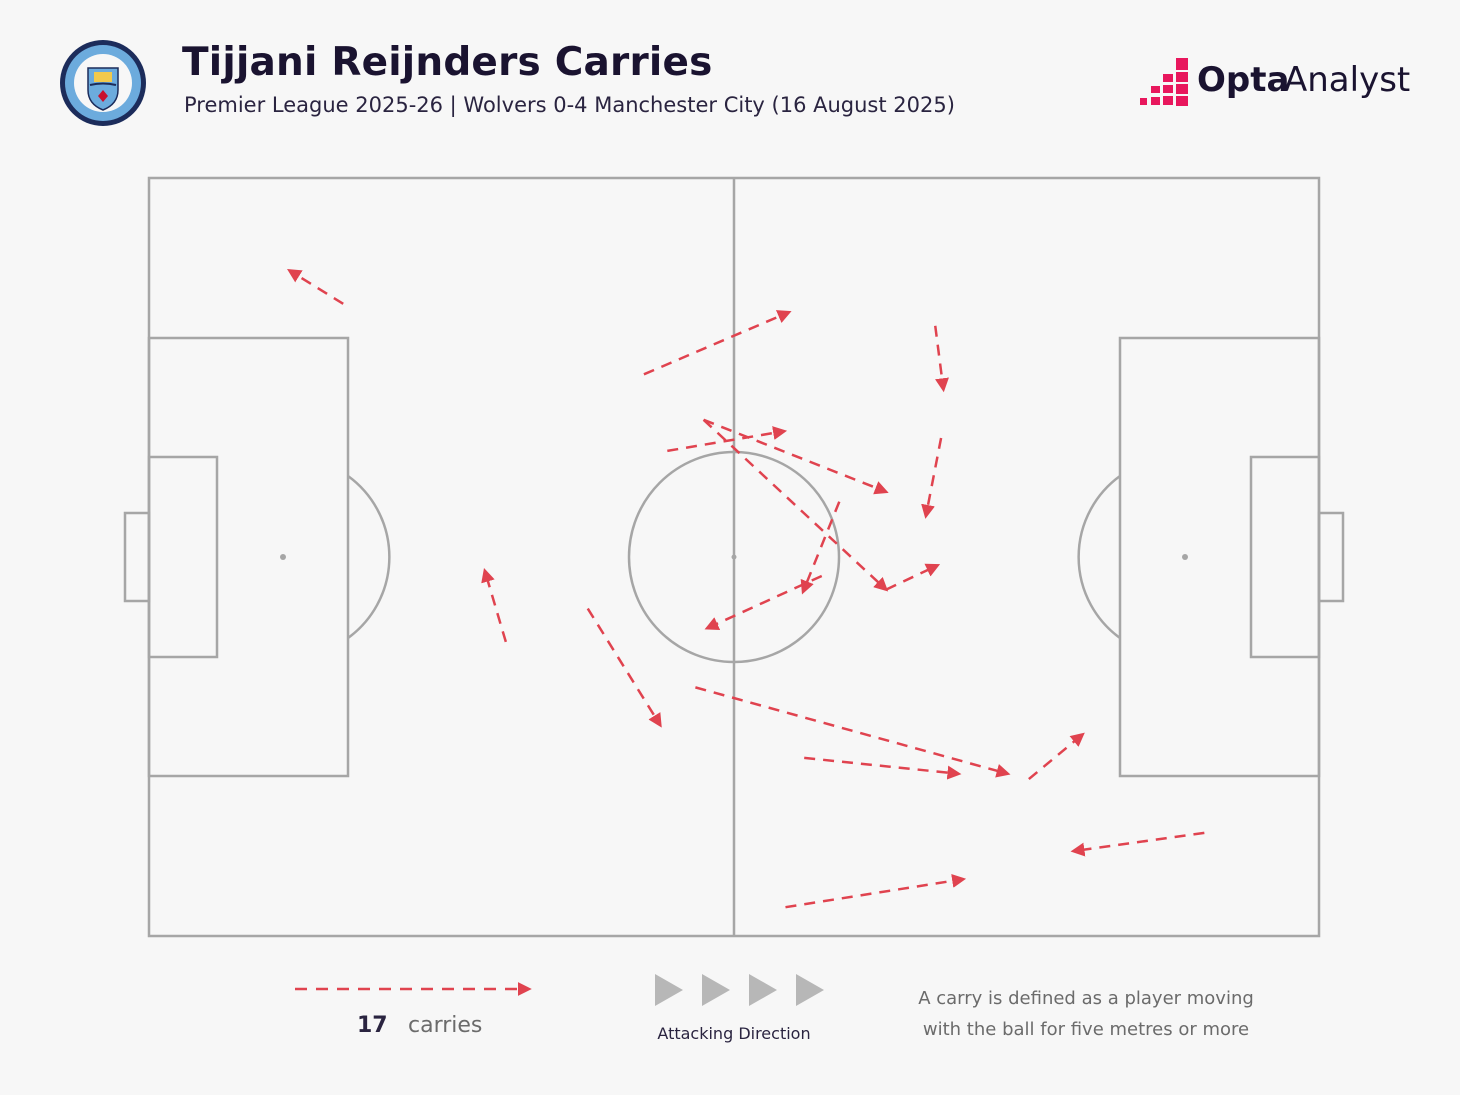 The image size is (1460, 1095). What do you see at coordinates (1086, 1029) in the screenshot?
I see `carry-definition-line-2: with the ball for five metres or more` at bounding box center [1086, 1029].